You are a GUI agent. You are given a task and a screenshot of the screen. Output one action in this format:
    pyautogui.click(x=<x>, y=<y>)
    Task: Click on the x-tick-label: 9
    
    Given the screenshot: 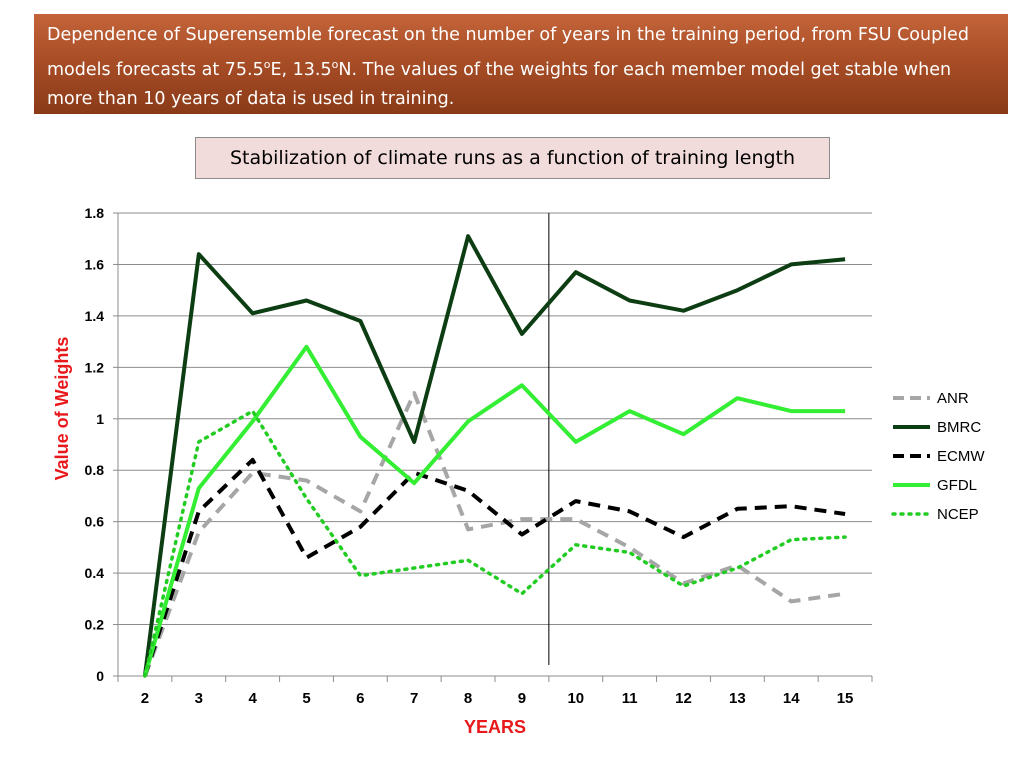 What is the action you would take?
    pyautogui.click(x=522, y=698)
    